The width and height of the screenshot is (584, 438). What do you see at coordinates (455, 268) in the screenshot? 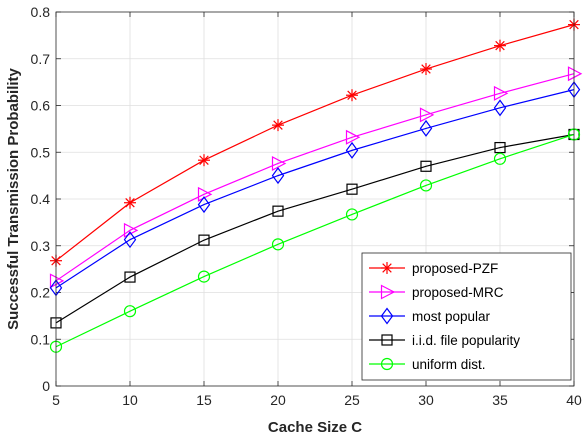
I see `legend-label: proposed-PZF` at bounding box center [455, 268].